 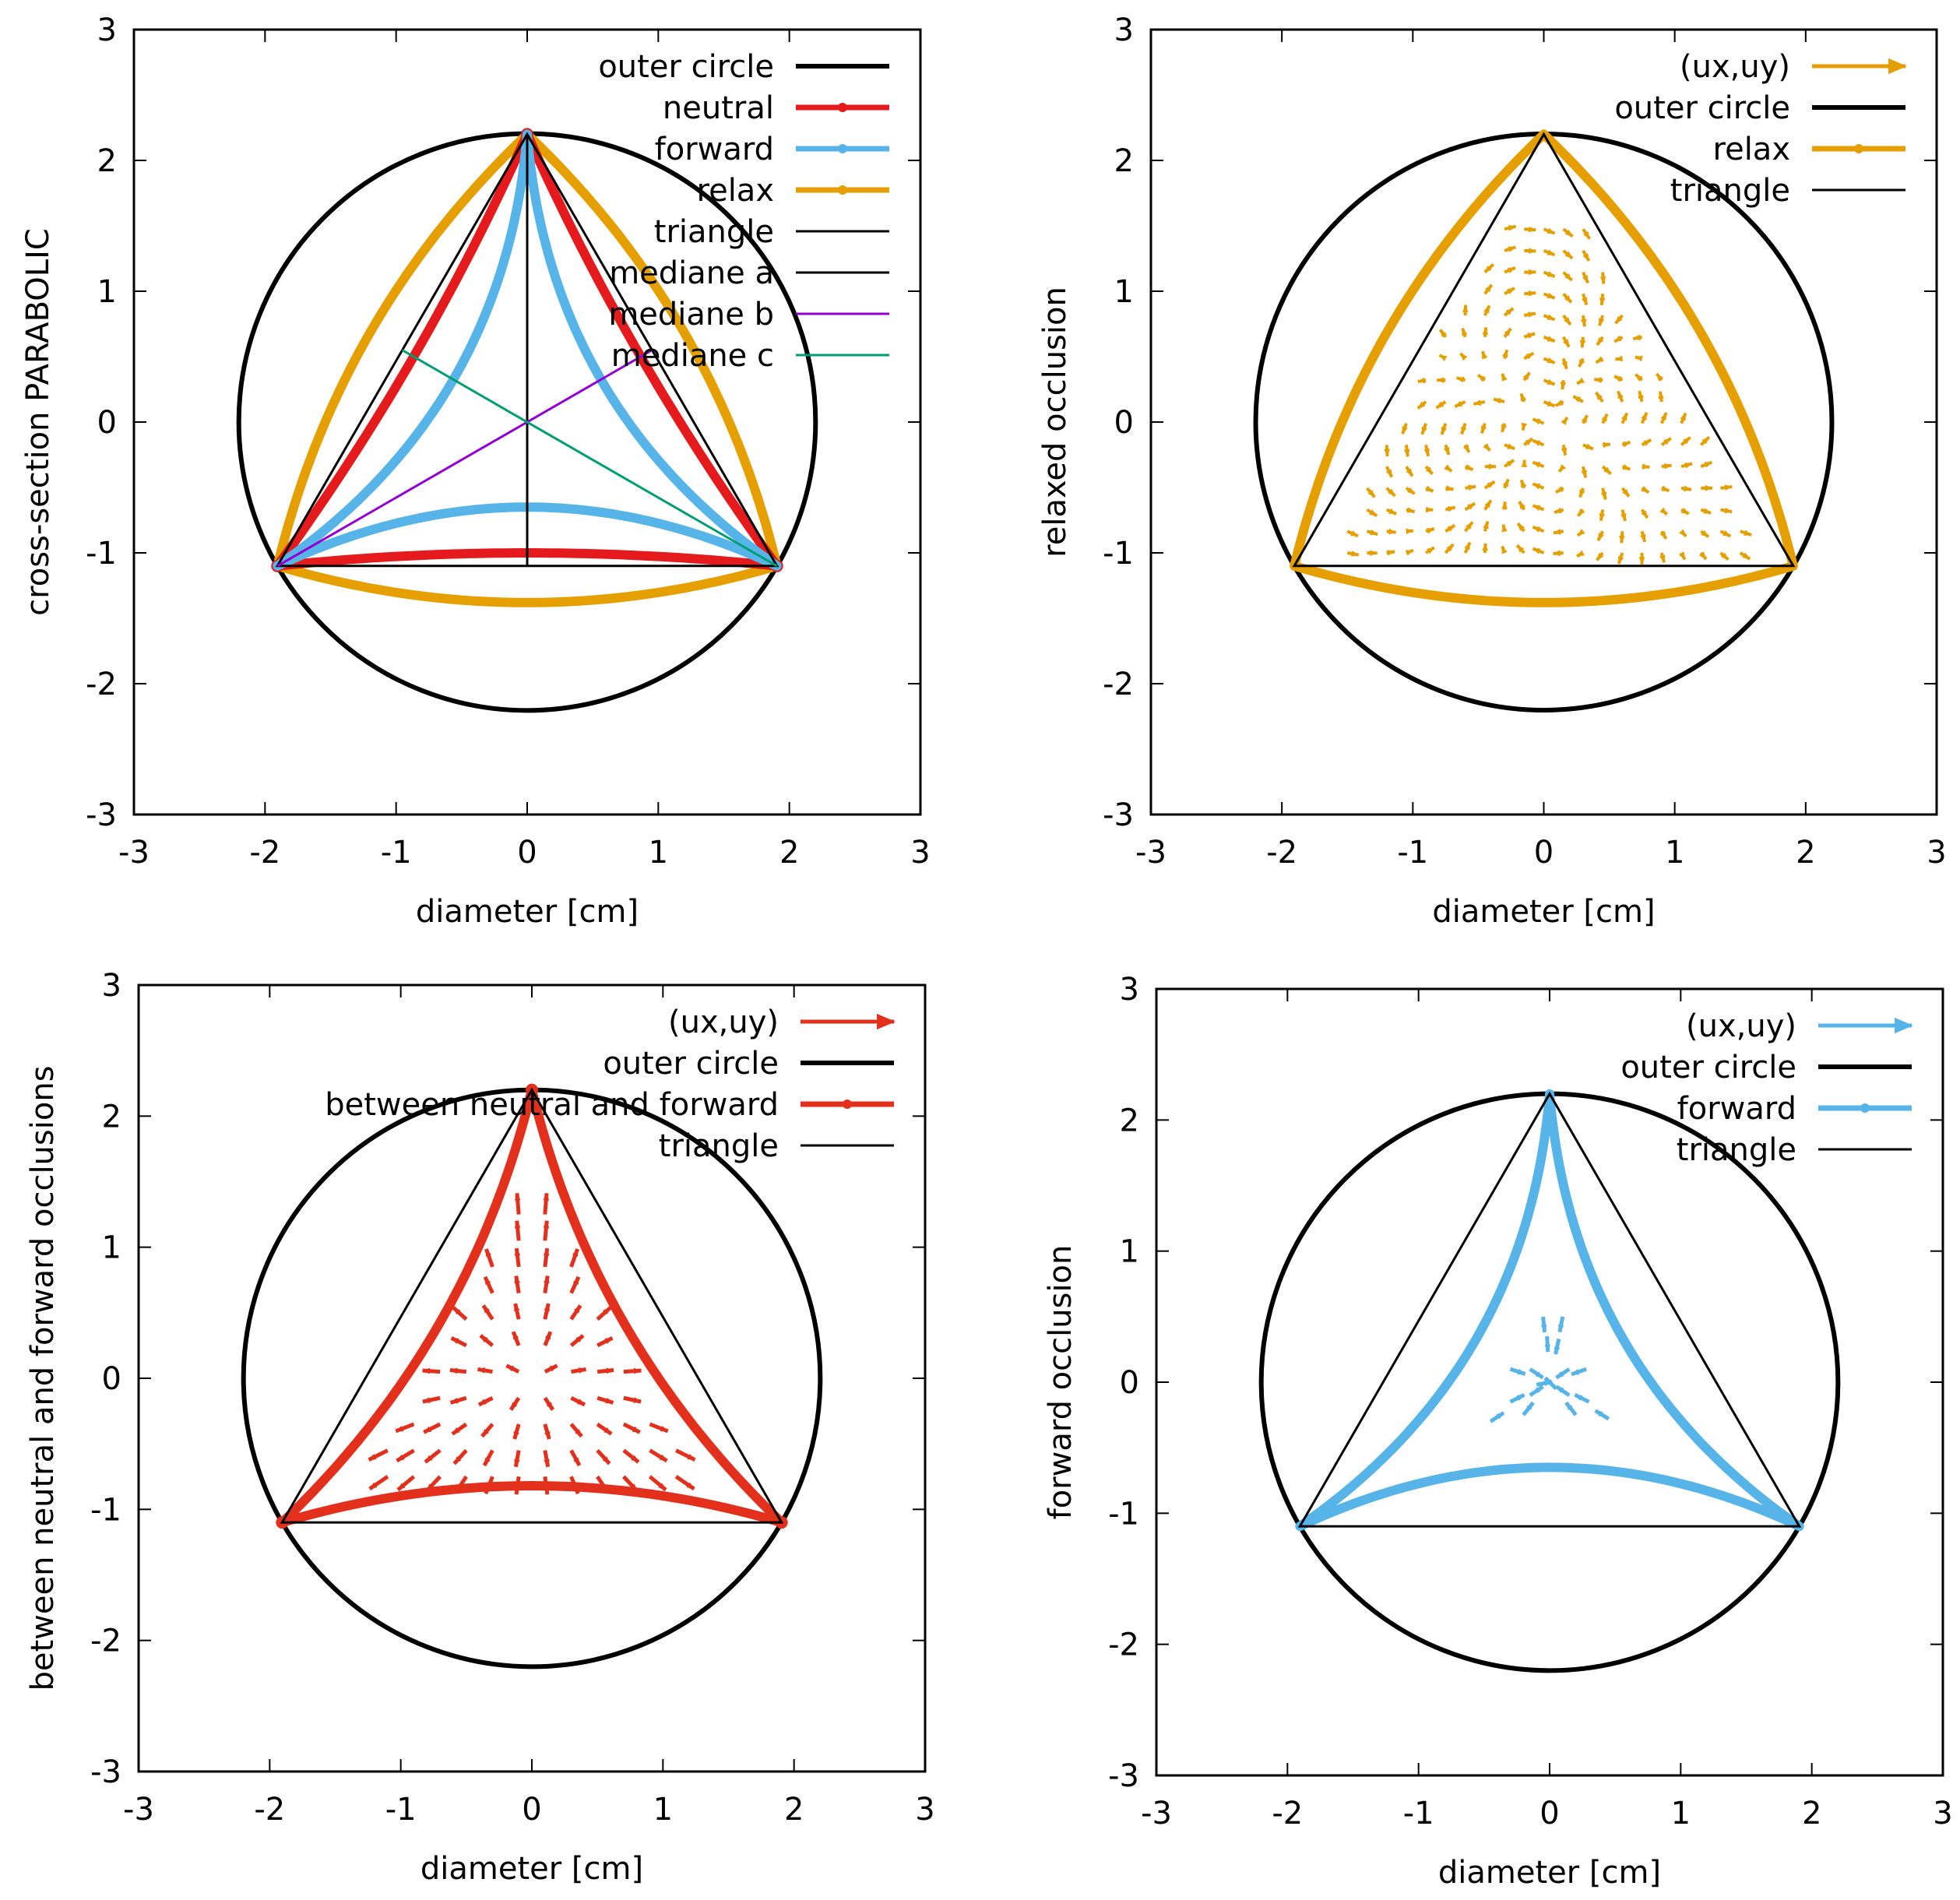 What do you see at coordinates (1412, 853) in the screenshot?
I see `x-tick-label: -1` at bounding box center [1412, 853].